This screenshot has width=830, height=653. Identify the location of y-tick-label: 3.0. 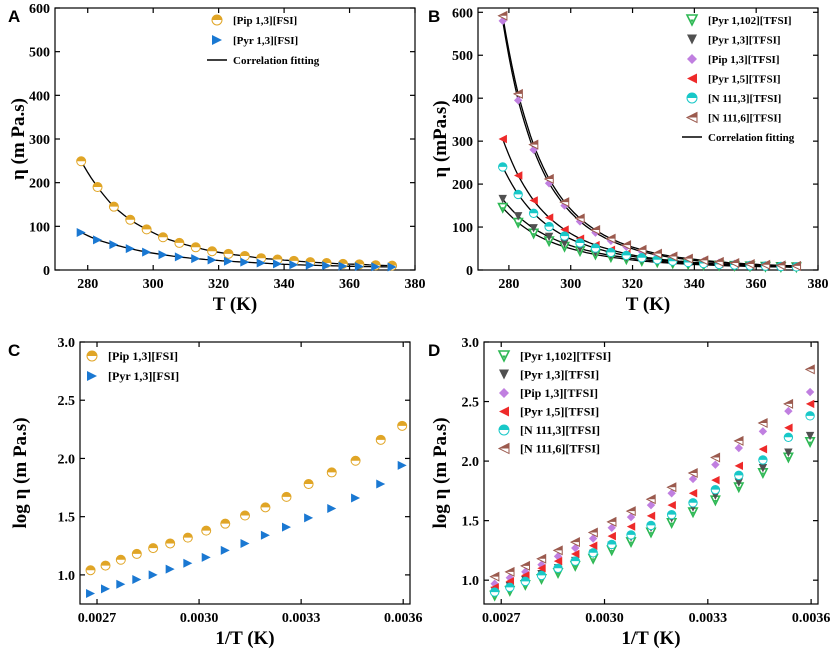
(67, 343).